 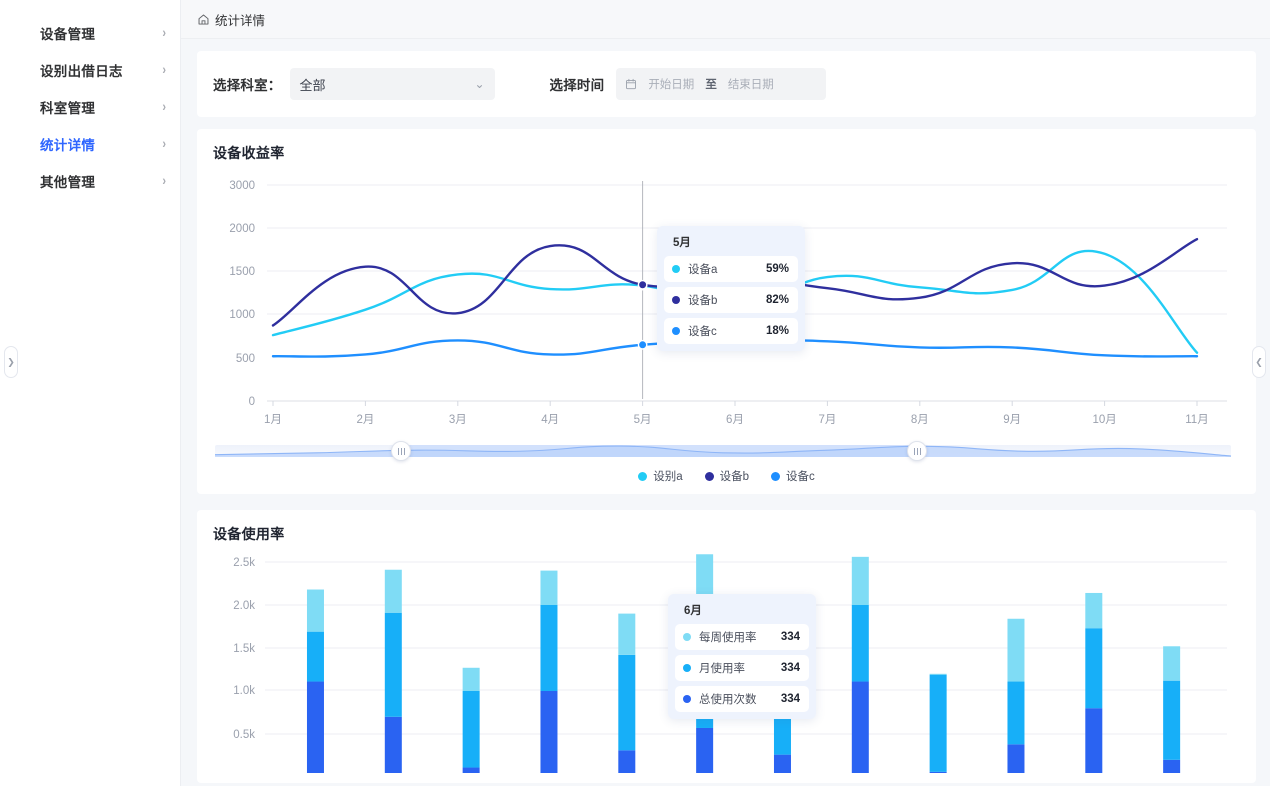 What do you see at coordinates (312, 85) in the screenshot?
I see `department-select-value: 全部` at bounding box center [312, 85].